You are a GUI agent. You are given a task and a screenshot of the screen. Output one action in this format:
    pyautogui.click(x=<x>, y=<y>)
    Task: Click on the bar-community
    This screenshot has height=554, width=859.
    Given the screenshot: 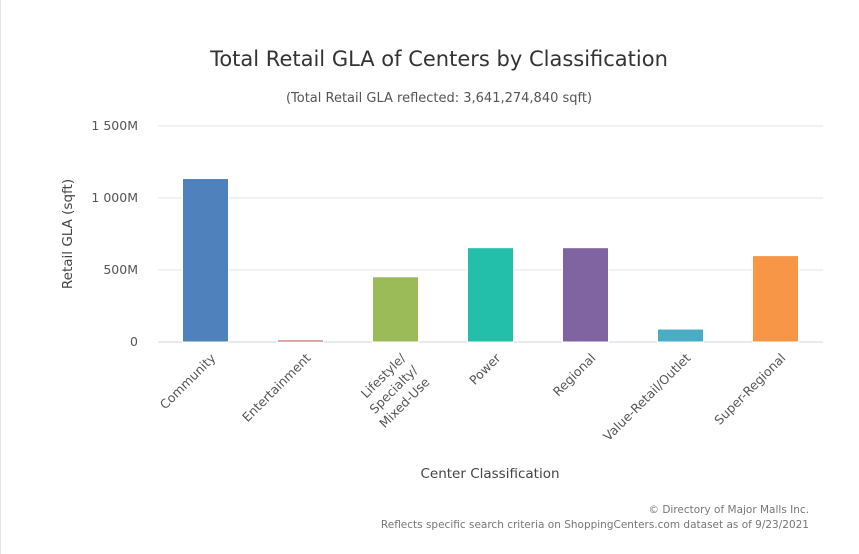 What is the action you would take?
    pyautogui.click(x=205, y=260)
    